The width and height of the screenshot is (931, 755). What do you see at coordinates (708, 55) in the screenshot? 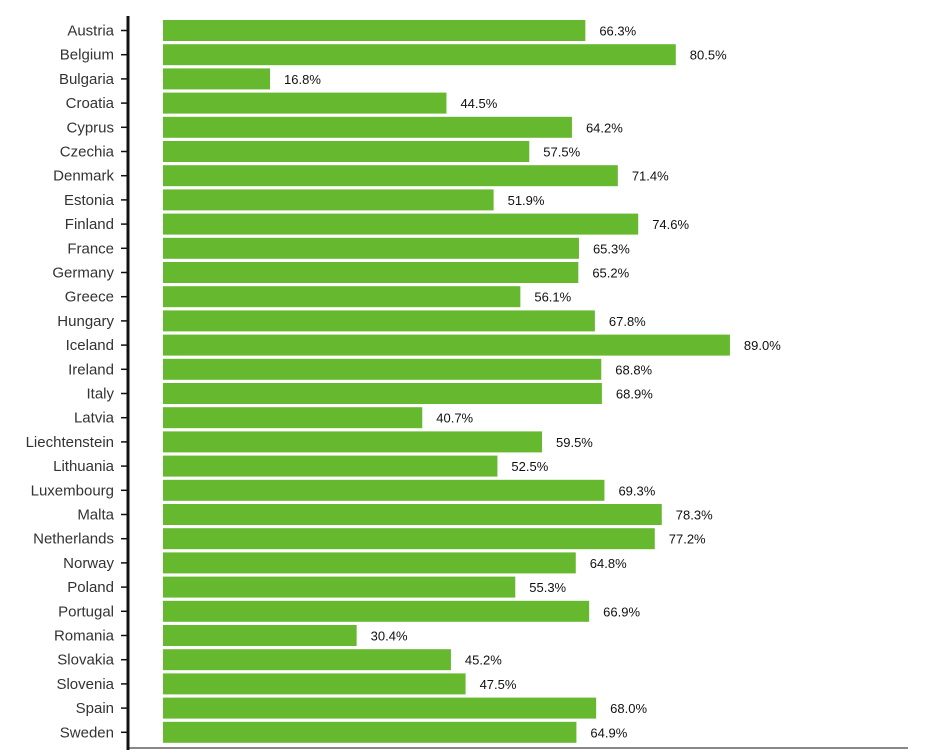
I see `value-label-belgium: 80.5%` at bounding box center [708, 55].